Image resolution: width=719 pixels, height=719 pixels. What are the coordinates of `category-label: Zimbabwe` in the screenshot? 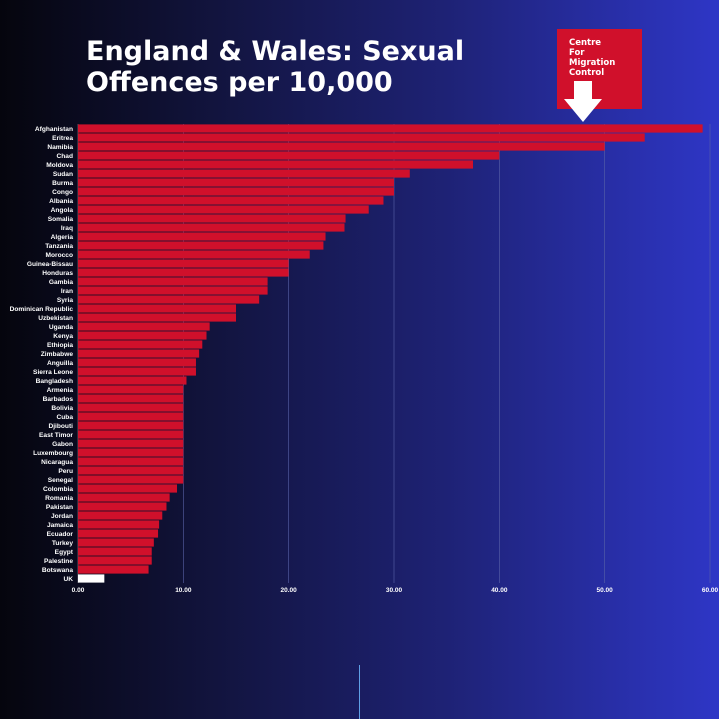 It's located at (57, 354).